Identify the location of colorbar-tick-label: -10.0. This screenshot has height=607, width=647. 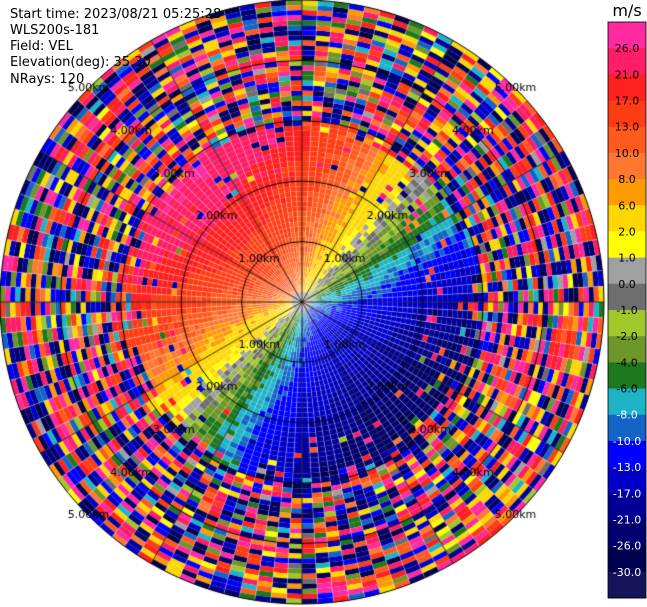
(627, 441).